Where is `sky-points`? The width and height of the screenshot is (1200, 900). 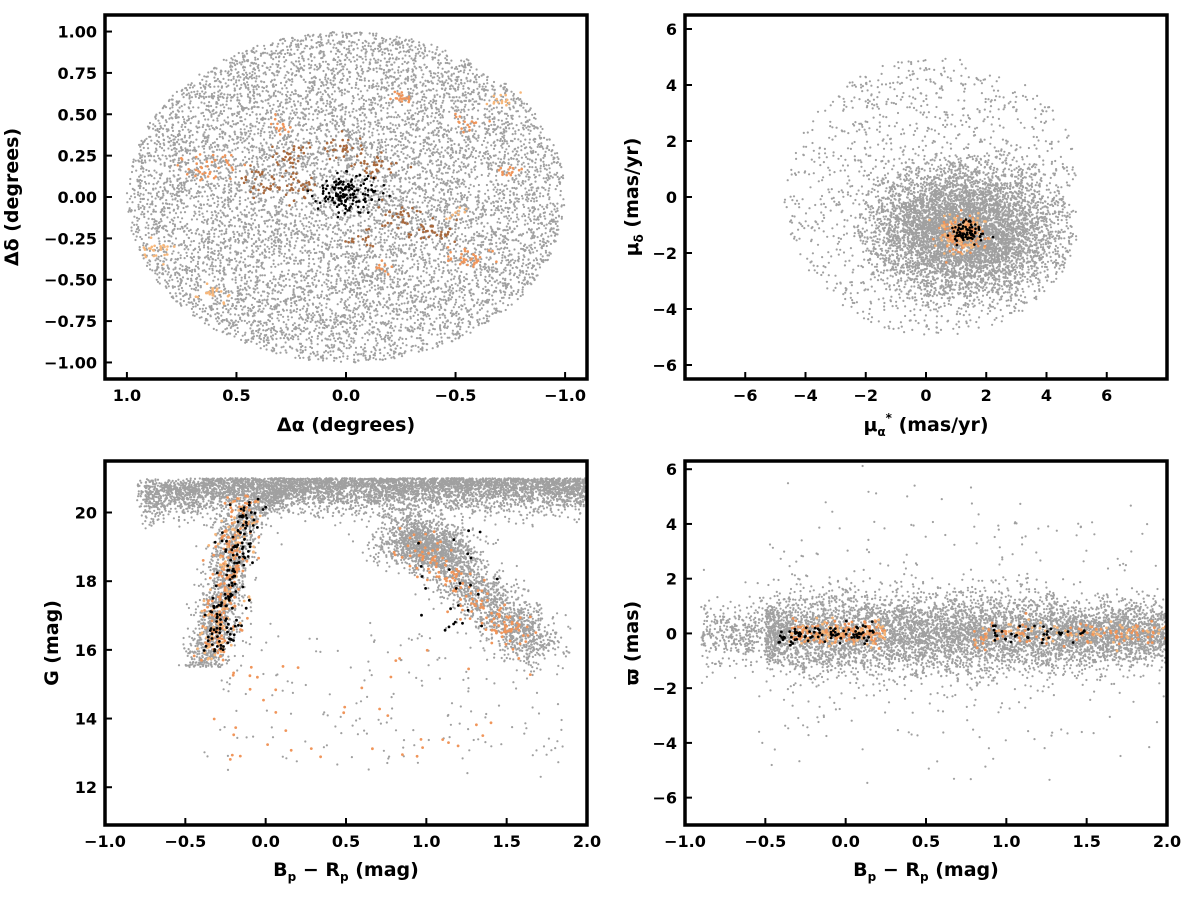 sky-points is located at coordinates (345, 197).